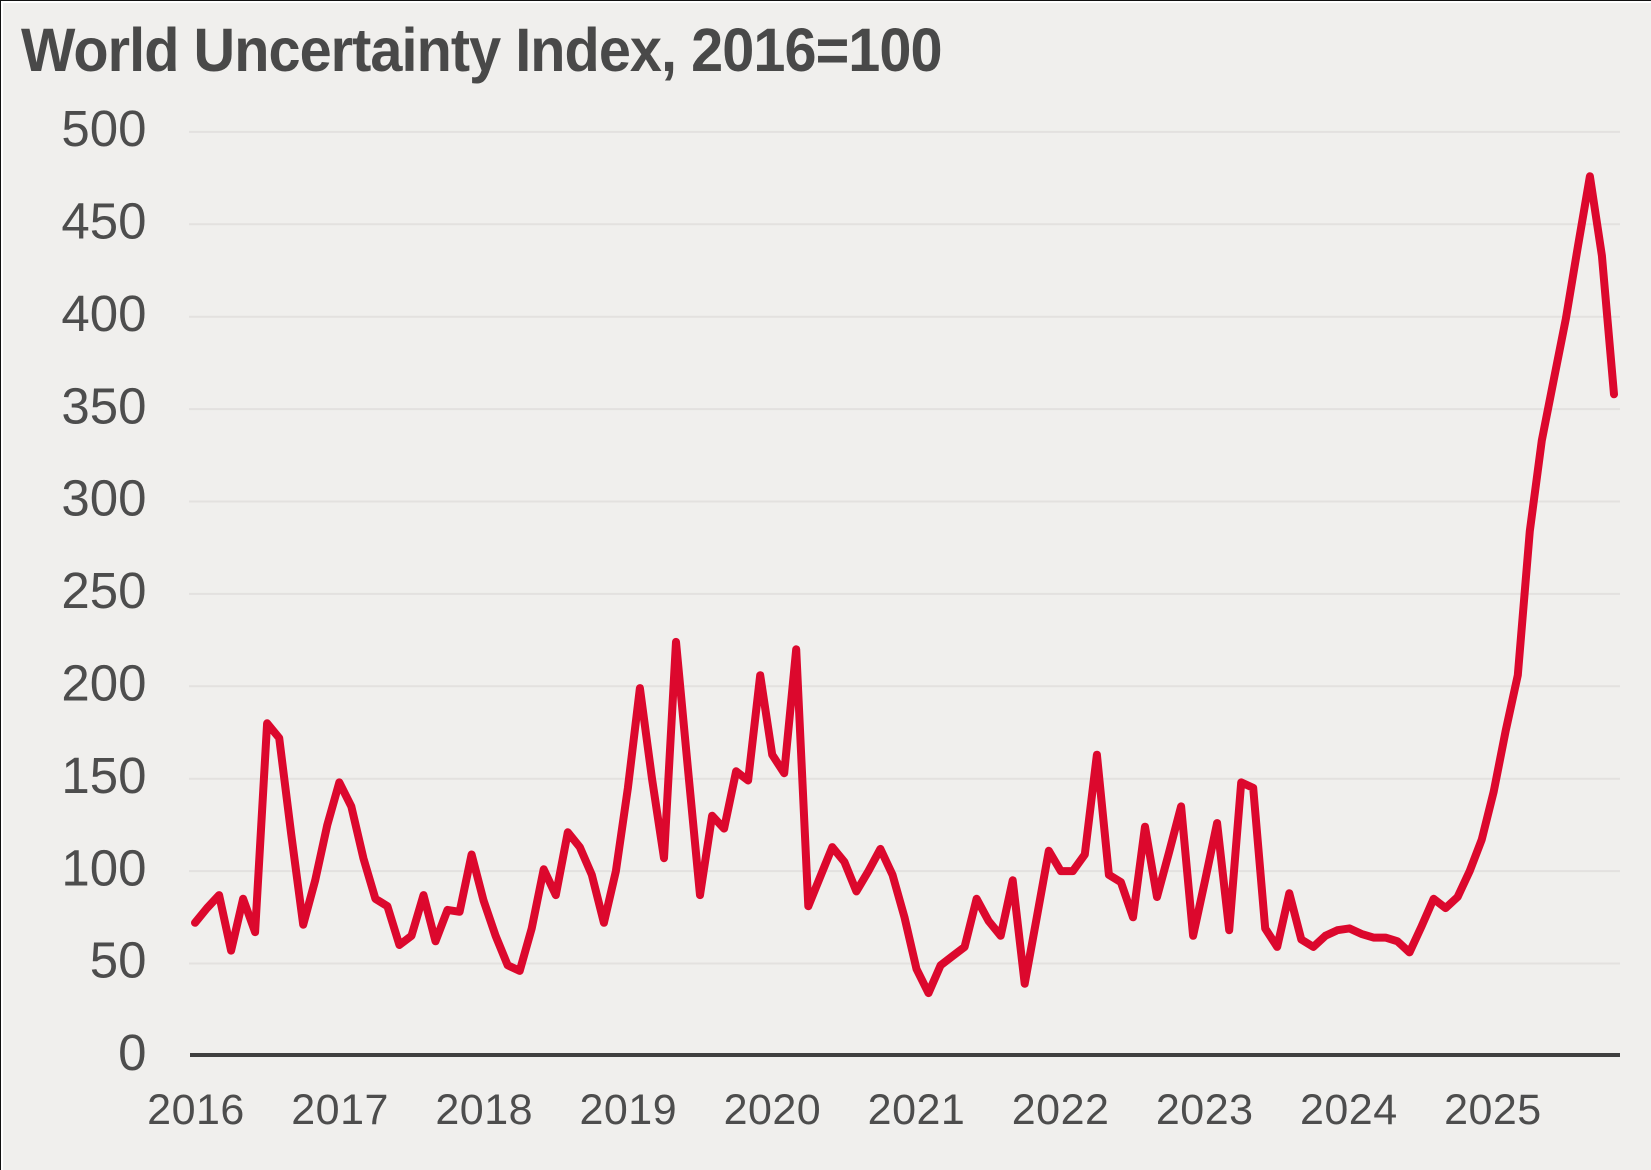 This screenshot has height=1170, width=1651. What do you see at coordinates (118, 960) in the screenshot?
I see `svg-text: 50` at bounding box center [118, 960].